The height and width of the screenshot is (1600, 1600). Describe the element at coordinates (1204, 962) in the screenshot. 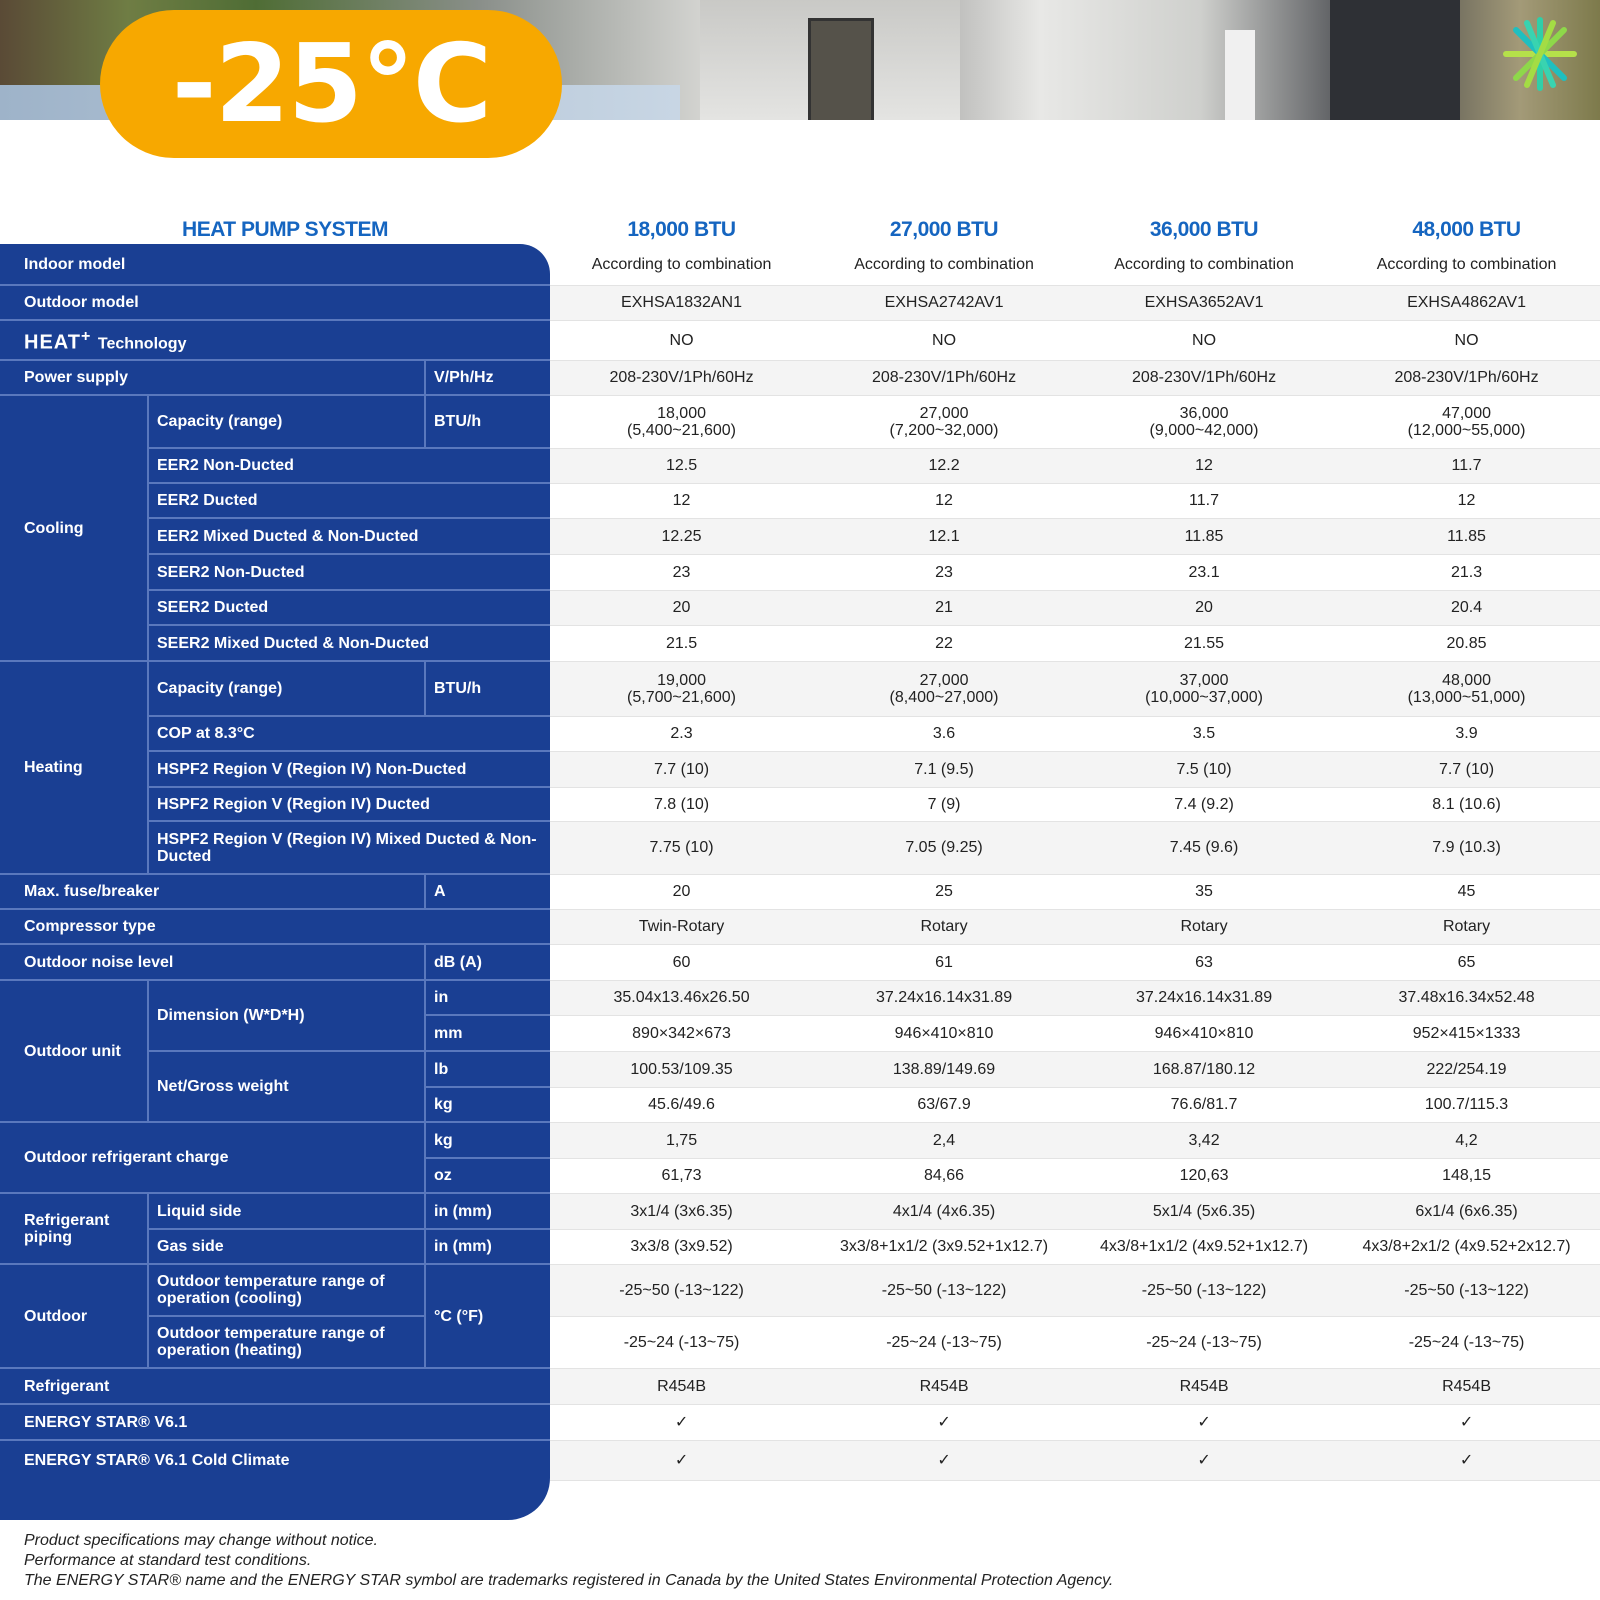

I see `value-cell: 63` at that location.